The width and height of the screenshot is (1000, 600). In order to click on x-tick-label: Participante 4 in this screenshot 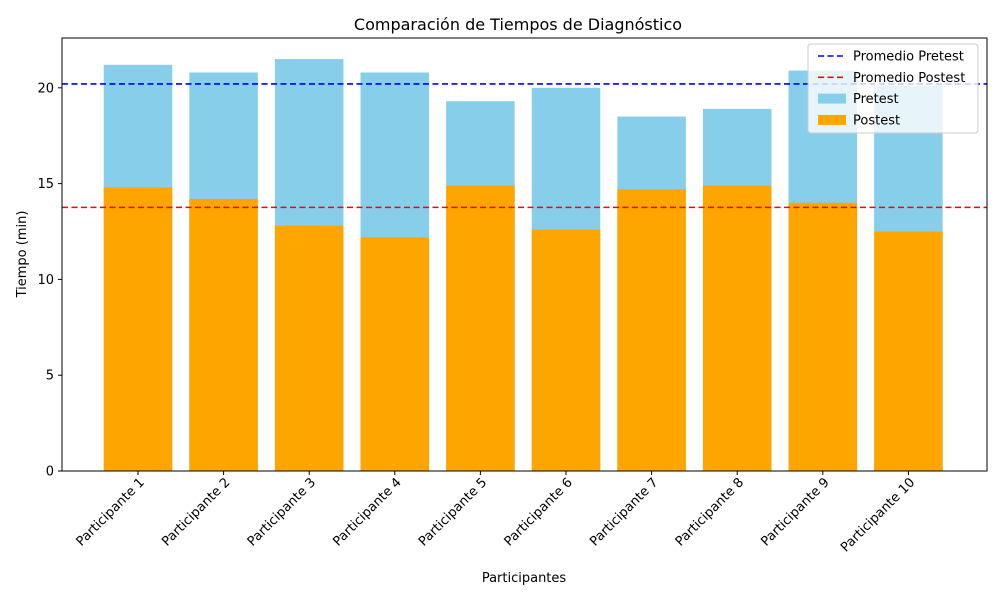, I will do `click(367, 512)`.